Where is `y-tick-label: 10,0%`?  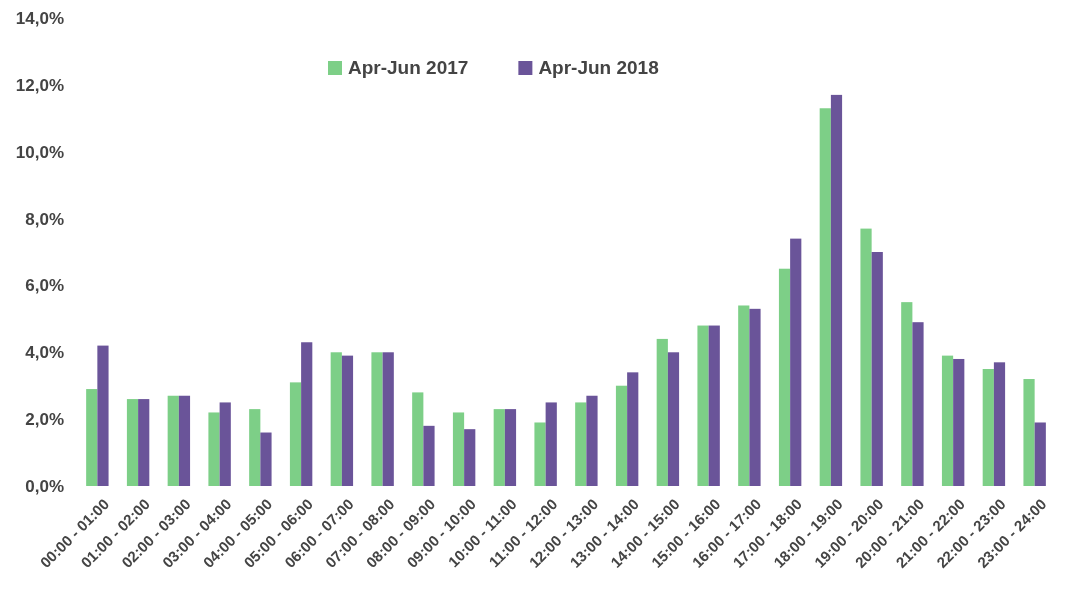 y-tick-label: 10,0% is located at coordinates (39, 152).